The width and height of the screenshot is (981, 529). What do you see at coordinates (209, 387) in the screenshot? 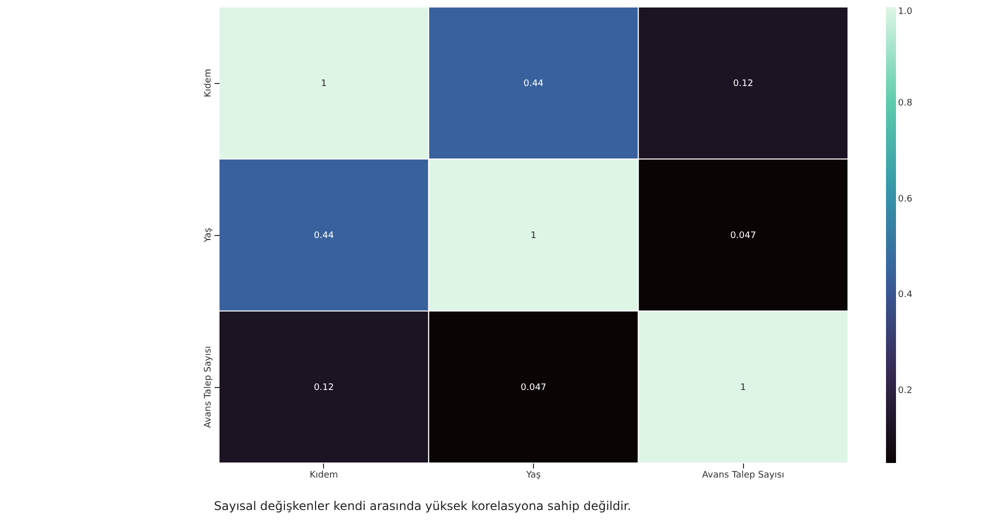
I see `y-tick-label: Avans Talep Sayısı` at bounding box center [209, 387].